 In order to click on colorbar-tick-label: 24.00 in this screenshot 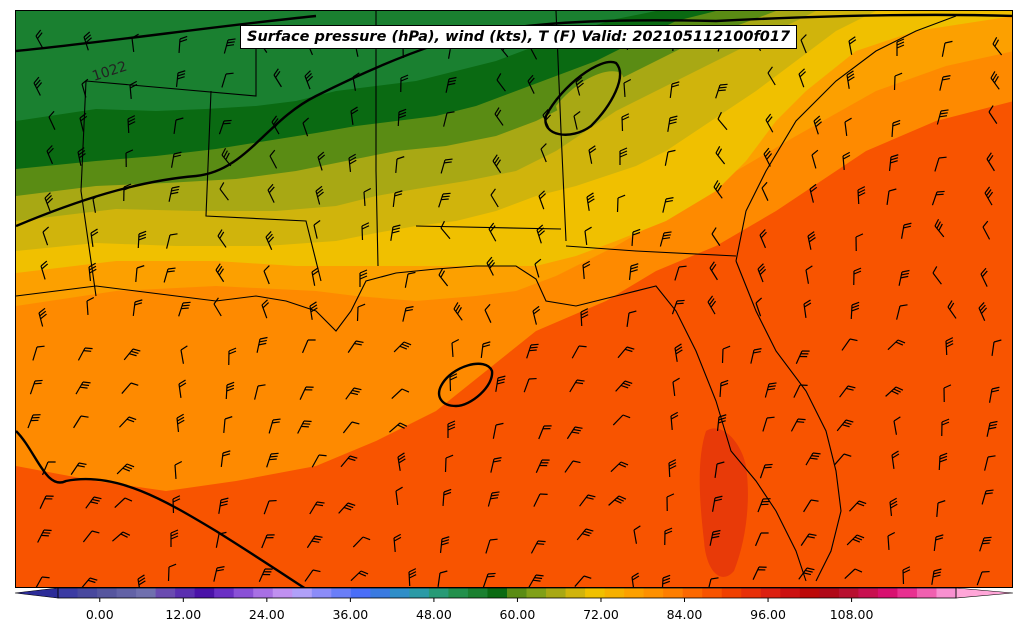, I will do `click(266, 614)`.